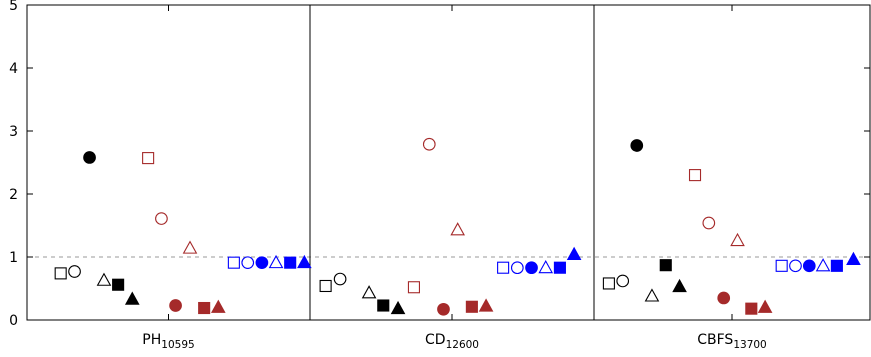 The height and width of the screenshot is (357, 871). What do you see at coordinates (13, 132) in the screenshot?
I see `y-tick-label: 3` at bounding box center [13, 132].